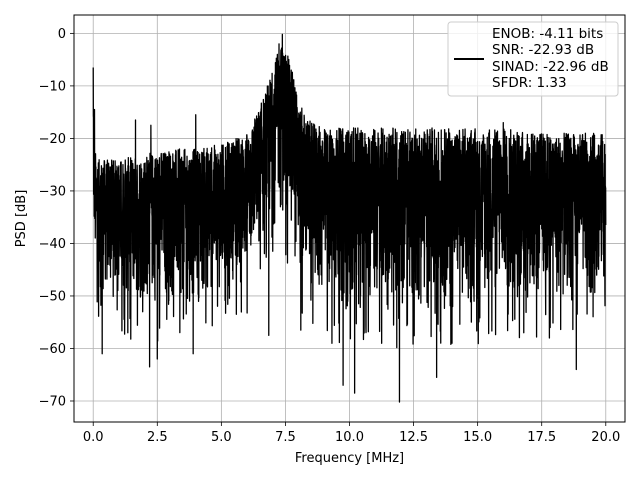 Image resolution: width=640 pixels, height=480 pixels. I want to click on x-tick-label: 0.0, so click(93, 437).